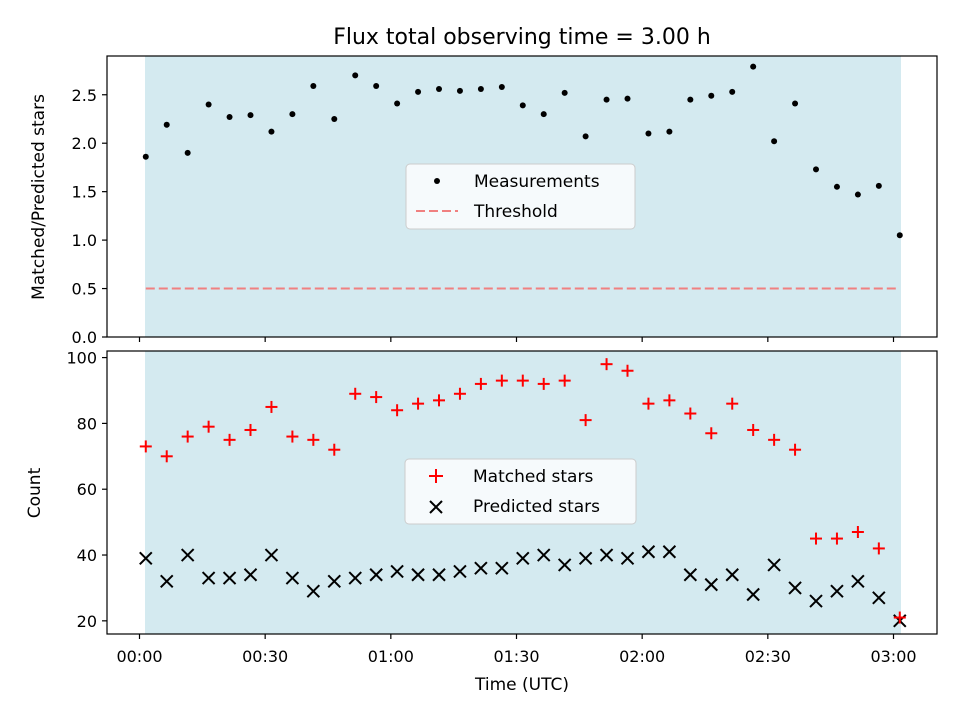 Image resolution: width=960 pixels, height=720 pixels. What do you see at coordinates (522, 37) in the screenshot?
I see `chart-title: Flux total observing time = 3.00 h` at bounding box center [522, 37].